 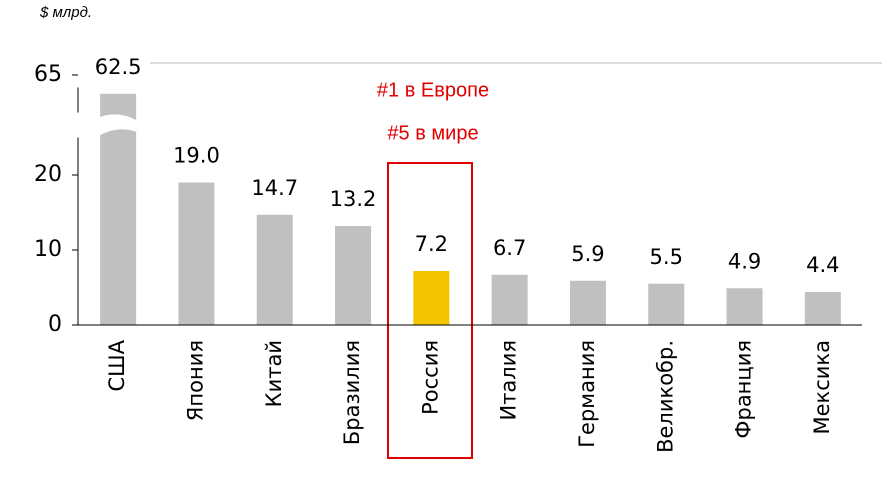 I want to click on annotation: #5 в мире, so click(x=432, y=133).